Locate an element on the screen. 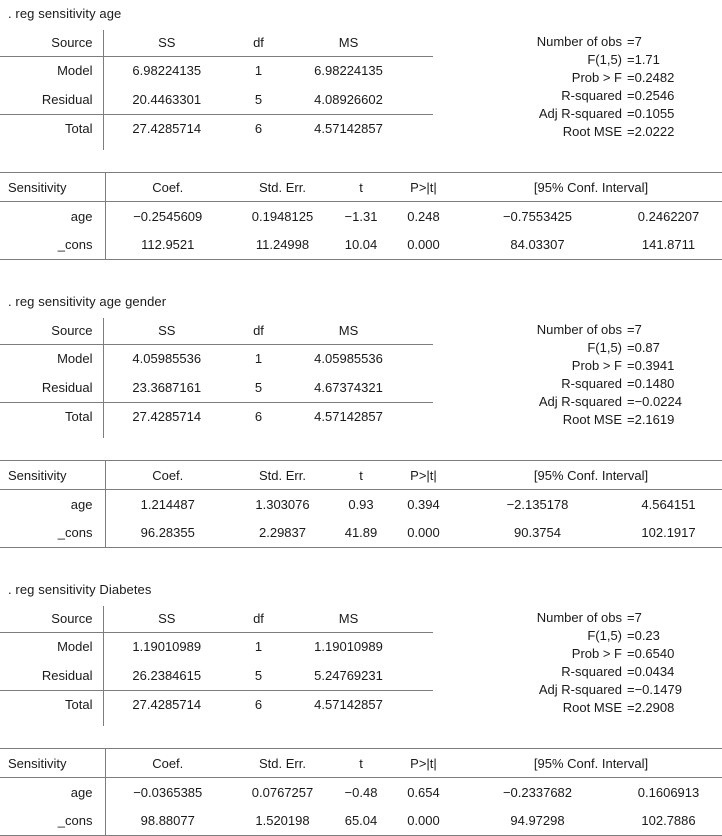 The image size is (722, 836). anova-ss-value: 6.98224135 is located at coordinates (167, 71).